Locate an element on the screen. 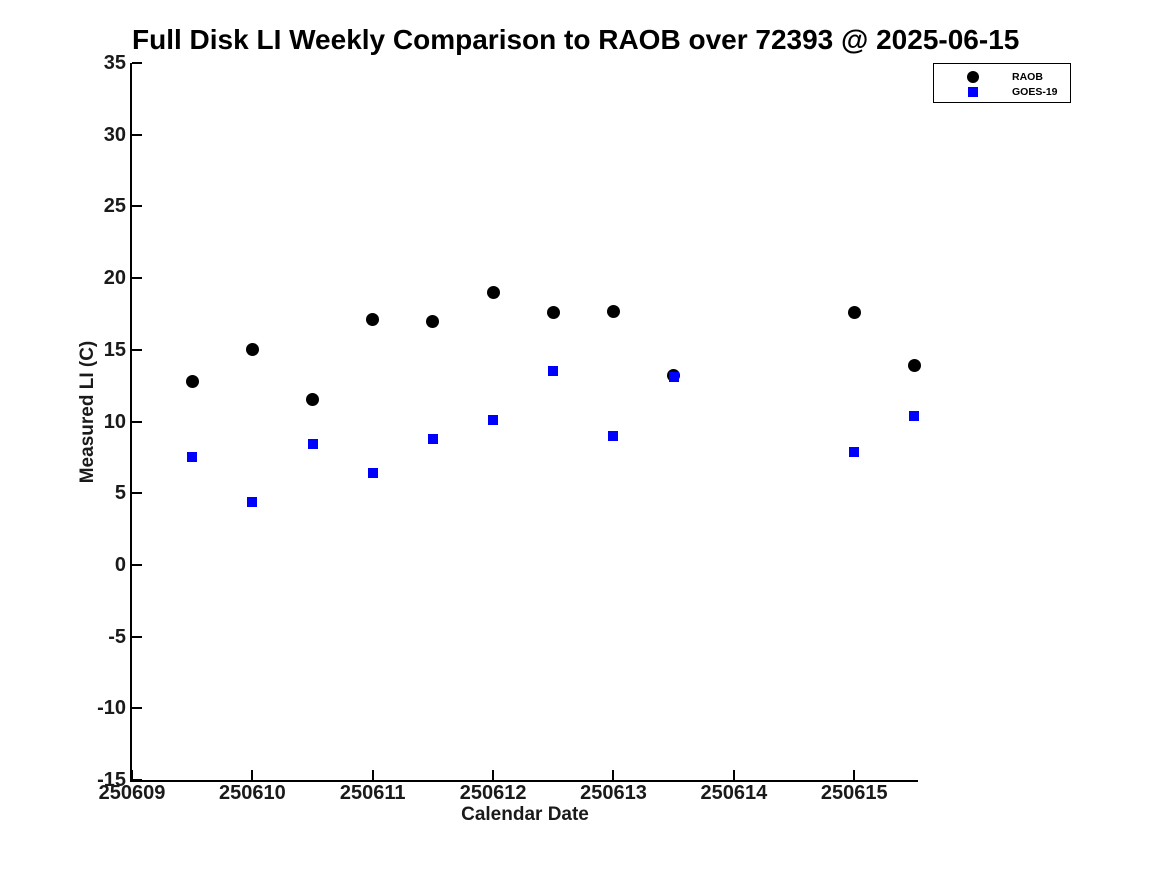 This screenshot has height=875, width=1167. square-icon is located at coordinates (973, 92).